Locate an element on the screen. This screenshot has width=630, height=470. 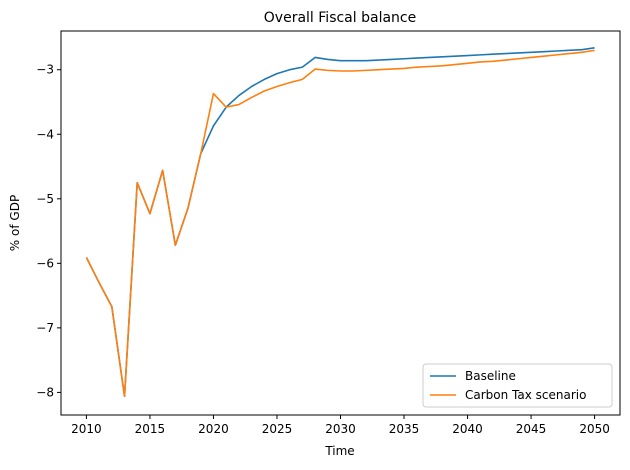
legend-entry: Carbon Tax scenario is located at coordinates (525, 395).